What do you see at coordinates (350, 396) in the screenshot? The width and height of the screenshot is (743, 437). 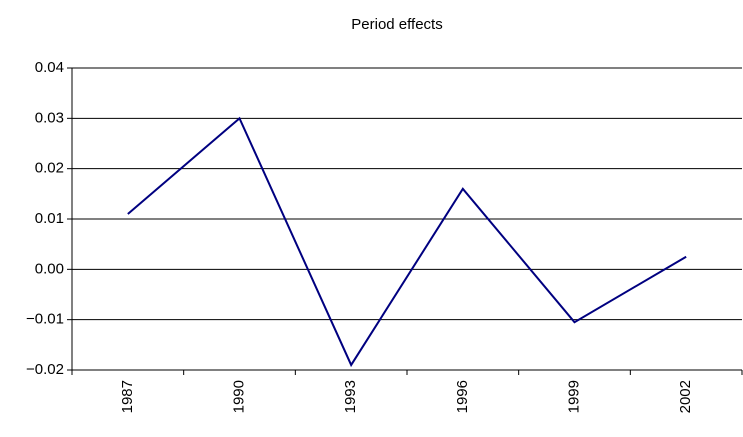 I see `x-tick-label: 1993` at bounding box center [350, 396].